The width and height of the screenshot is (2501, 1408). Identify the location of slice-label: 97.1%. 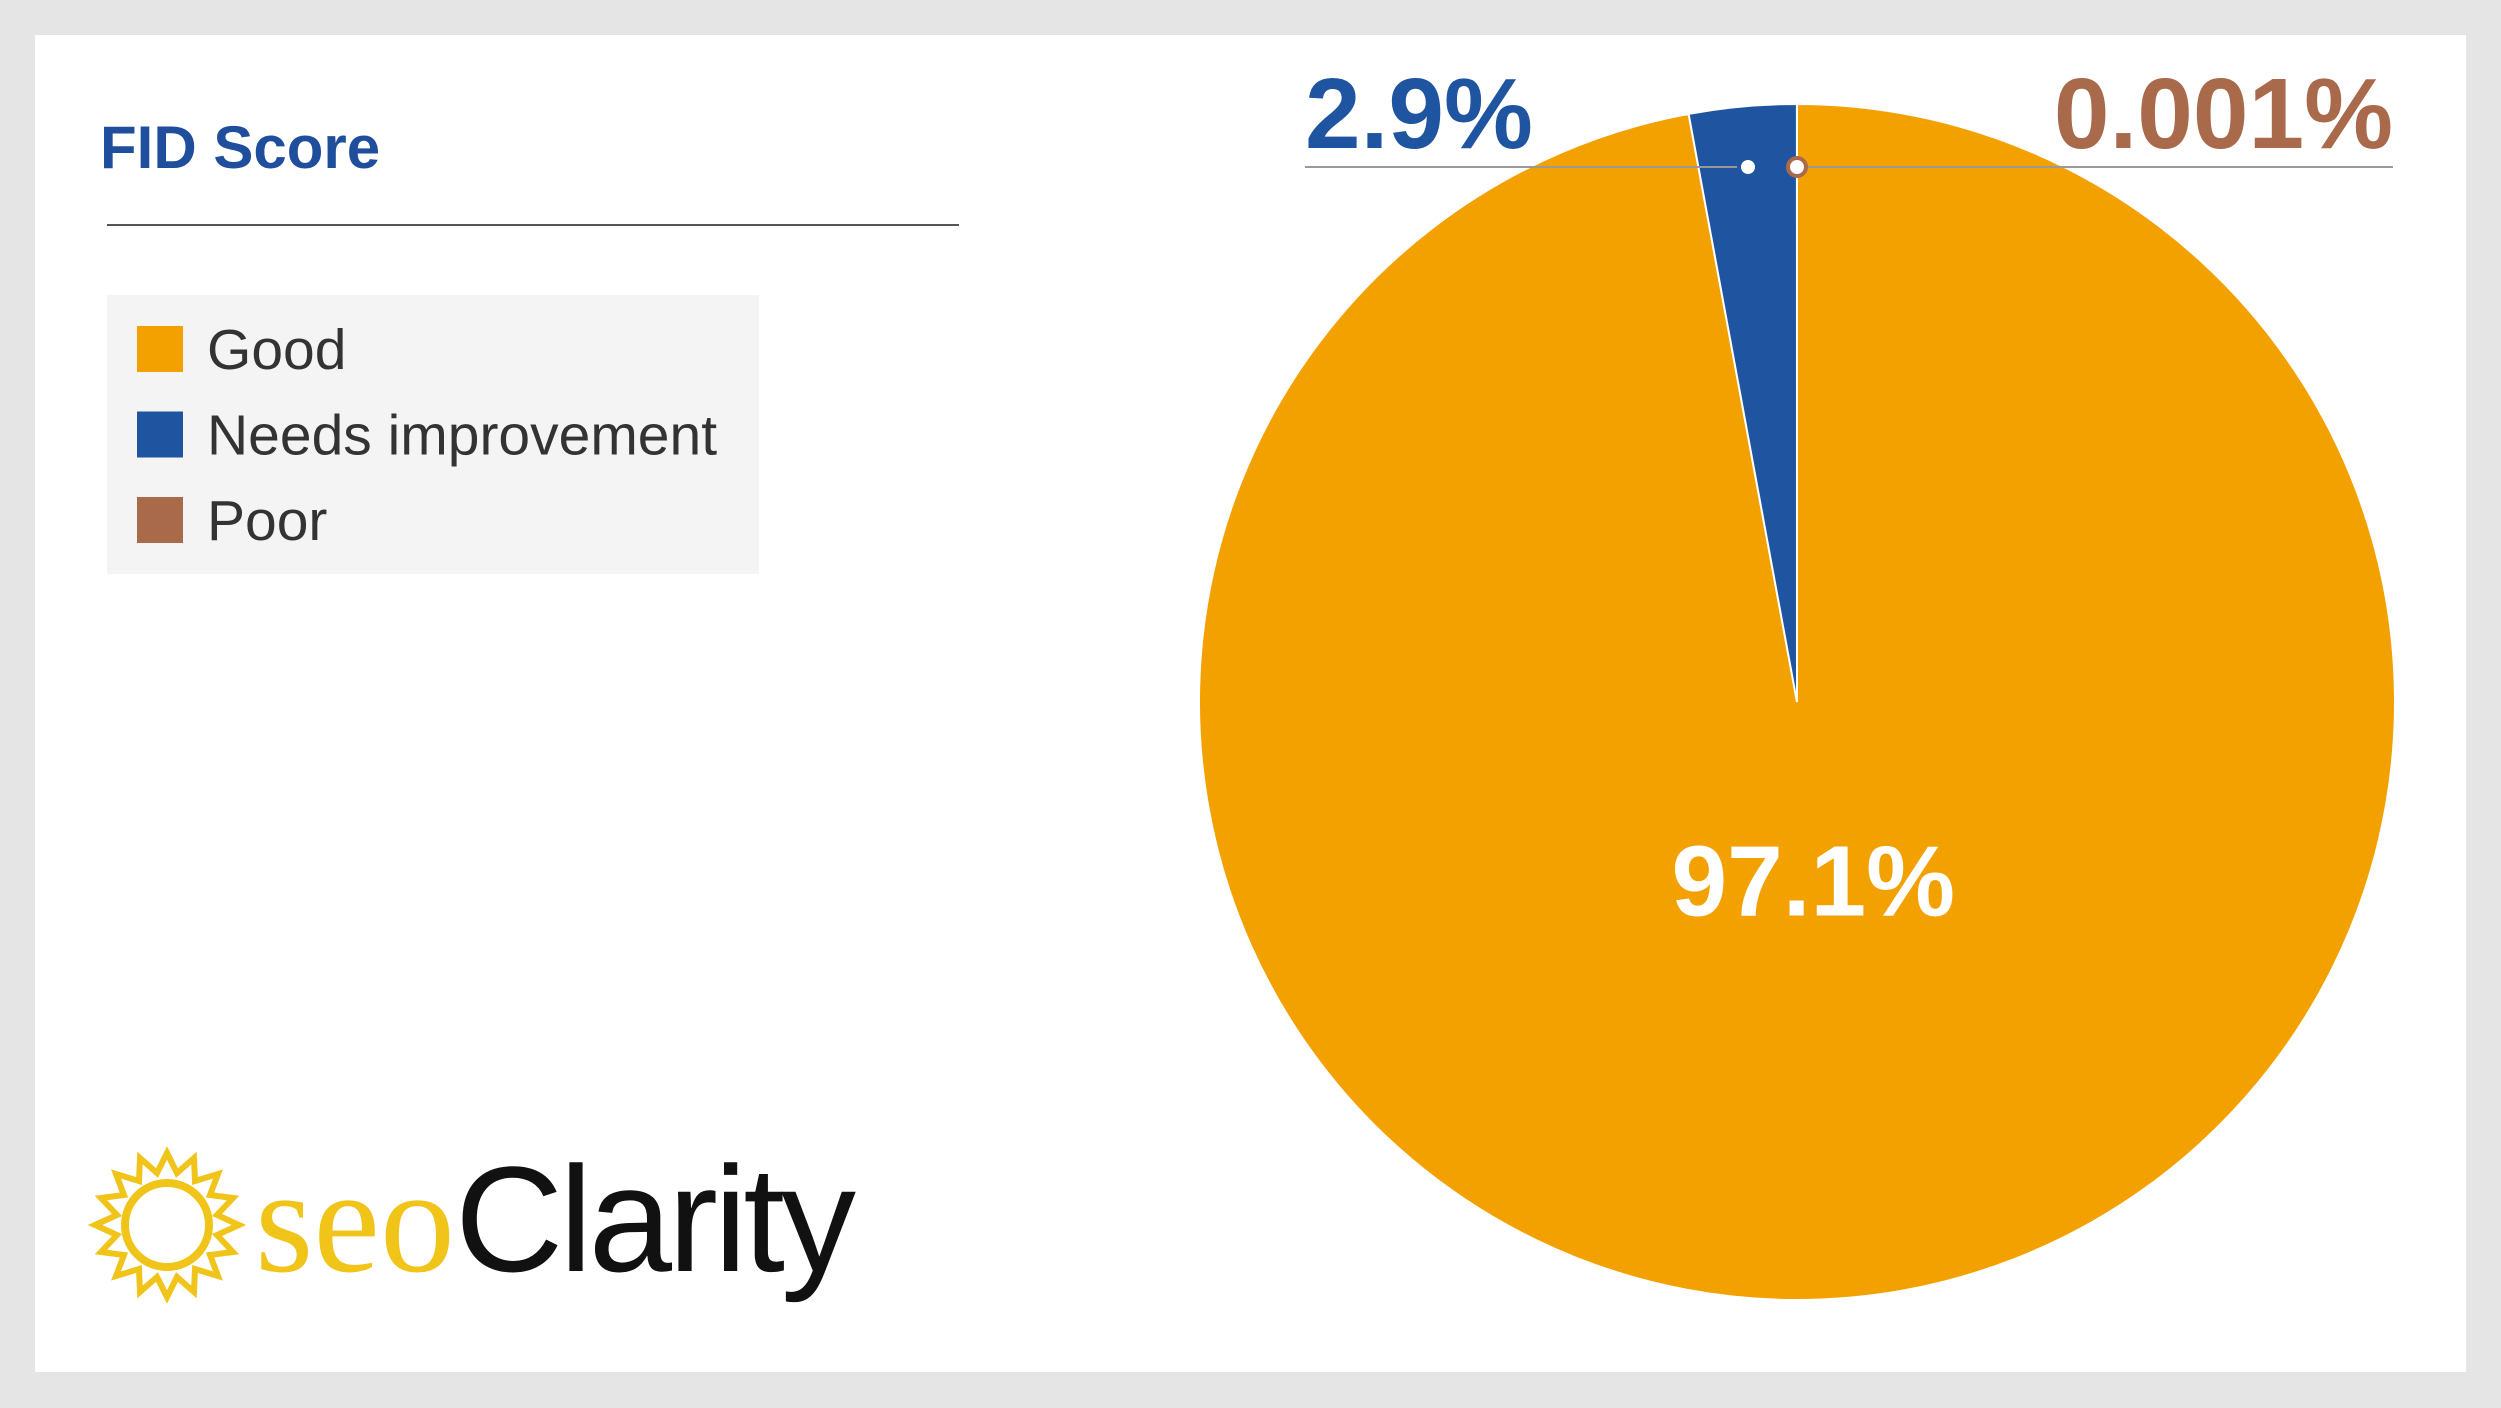
(1814, 882).